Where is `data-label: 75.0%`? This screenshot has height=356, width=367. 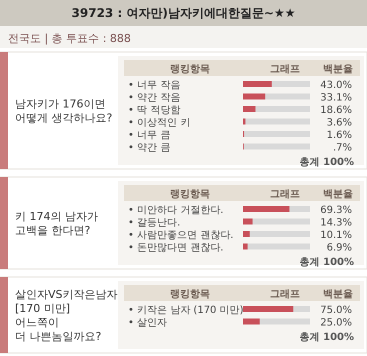
data-label: 75.0% is located at coordinates (336, 310).